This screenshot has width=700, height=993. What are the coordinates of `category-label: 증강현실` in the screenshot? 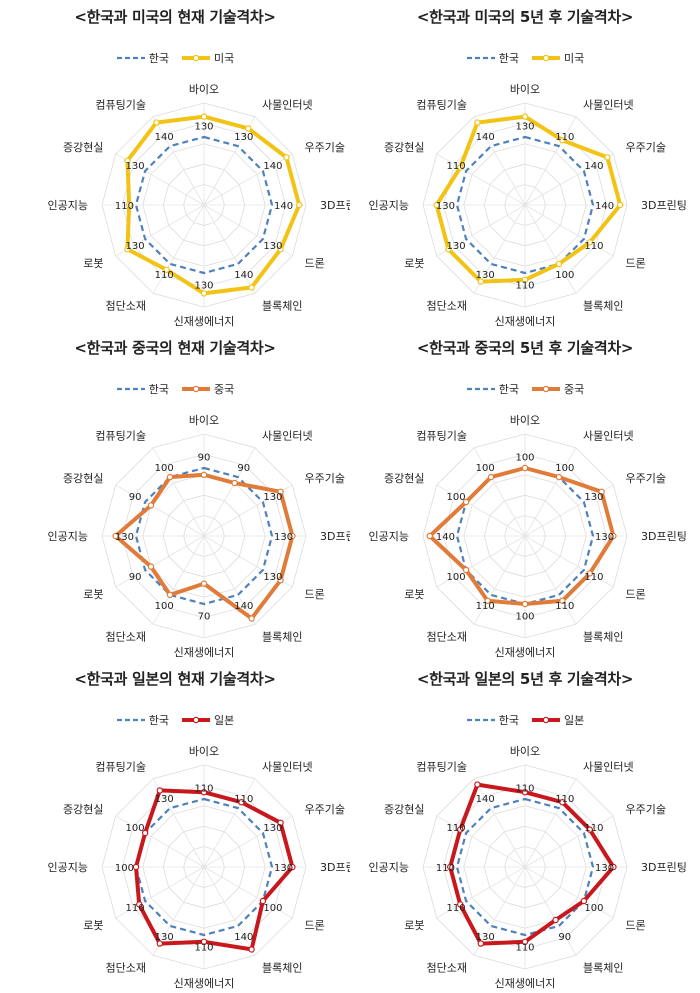 It's located at (404, 147).